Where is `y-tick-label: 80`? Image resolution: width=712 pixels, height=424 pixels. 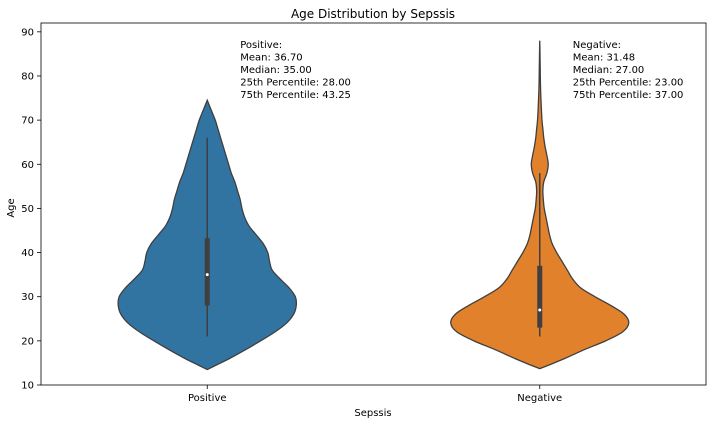 y-tick-label: 80 is located at coordinates (27, 76).